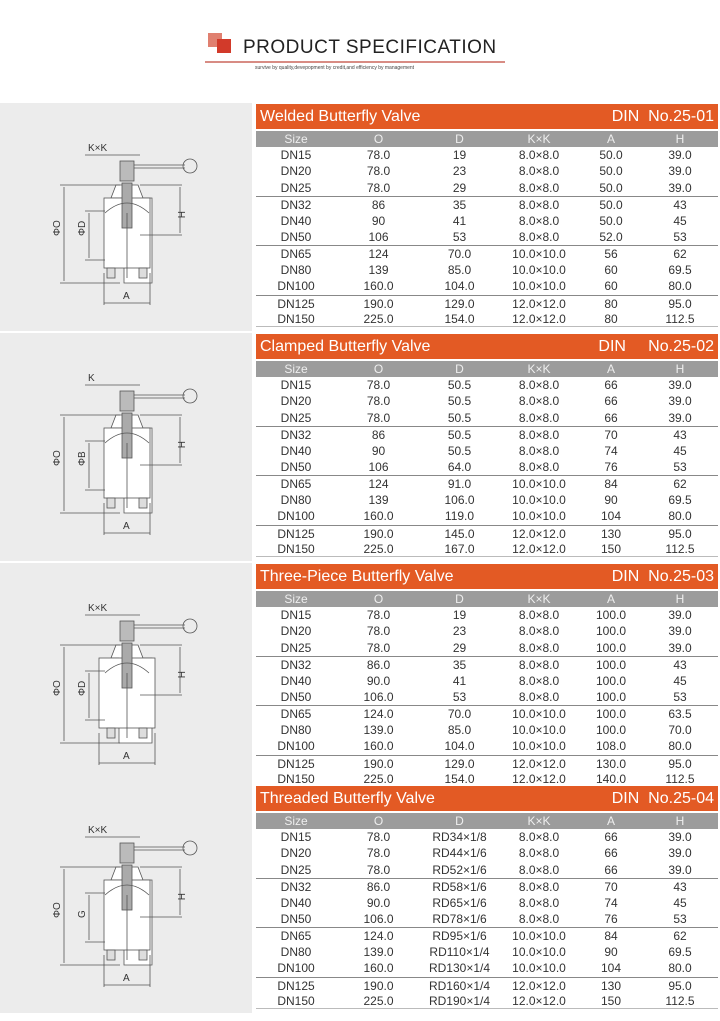 This screenshot has width=720, height=1021. I want to click on table-row: DN40 90.0 RD65×1/6 8.0×8.0 74 45, so click(487, 903).